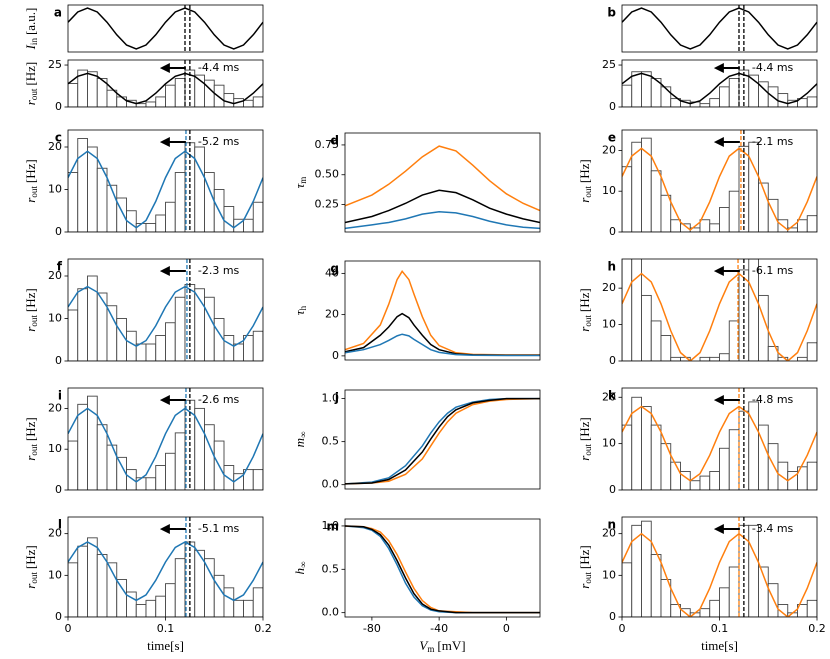 The height and width of the screenshot is (659, 830). Describe the element at coordinates (60, 396) in the screenshot. I see `panel-letter: i` at that location.